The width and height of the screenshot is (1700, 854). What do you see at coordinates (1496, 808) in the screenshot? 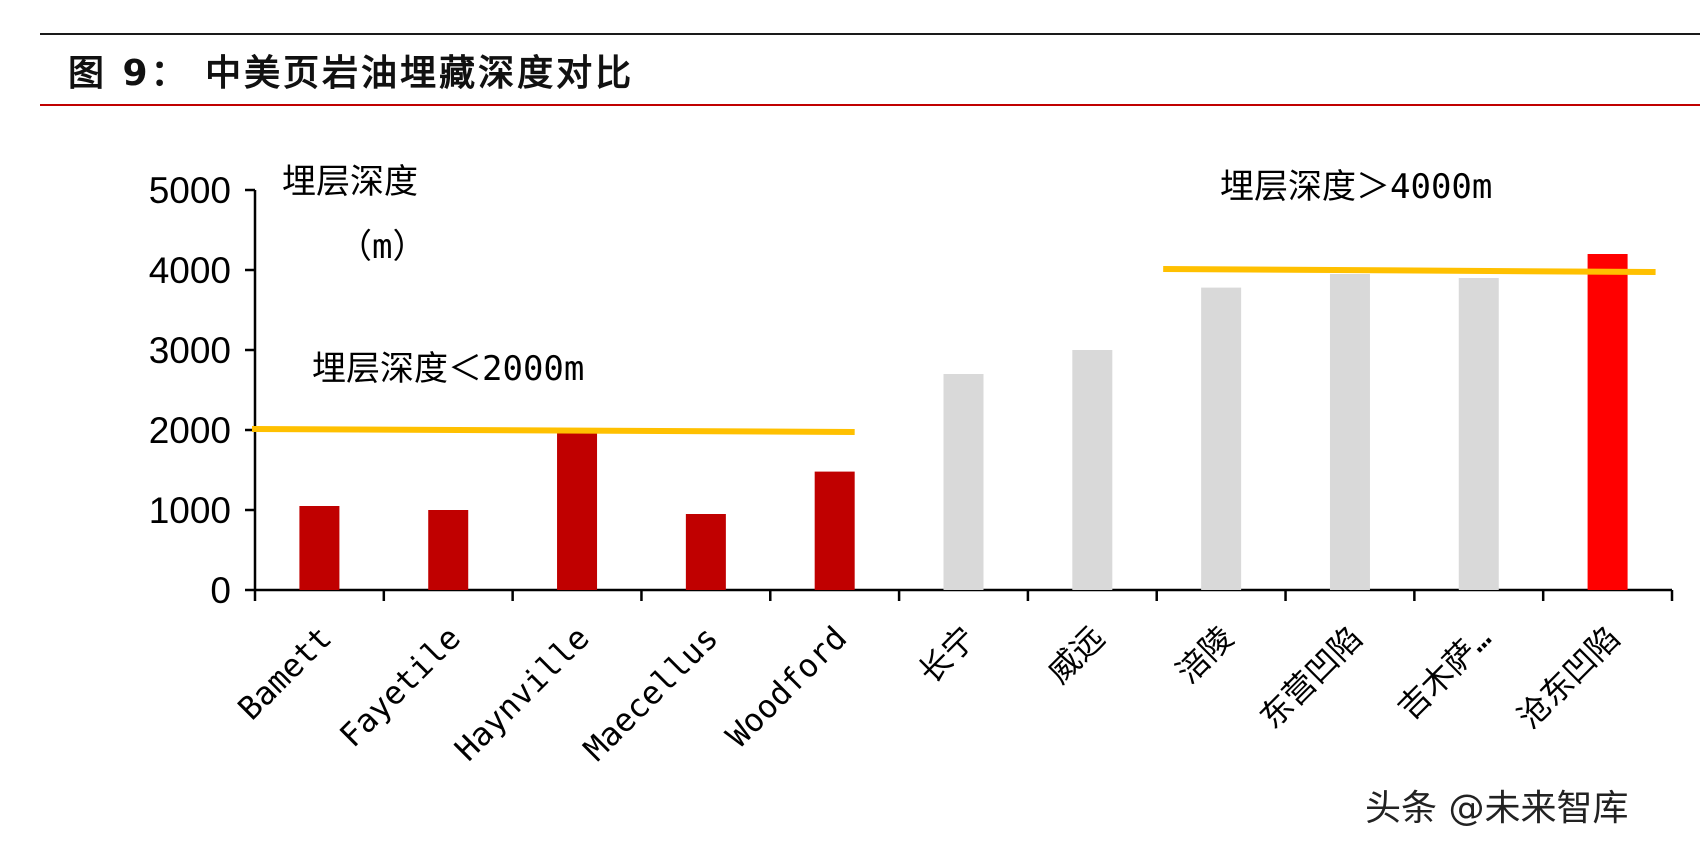
I see `watermark: 头条 @未来智库` at bounding box center [1496, 808].